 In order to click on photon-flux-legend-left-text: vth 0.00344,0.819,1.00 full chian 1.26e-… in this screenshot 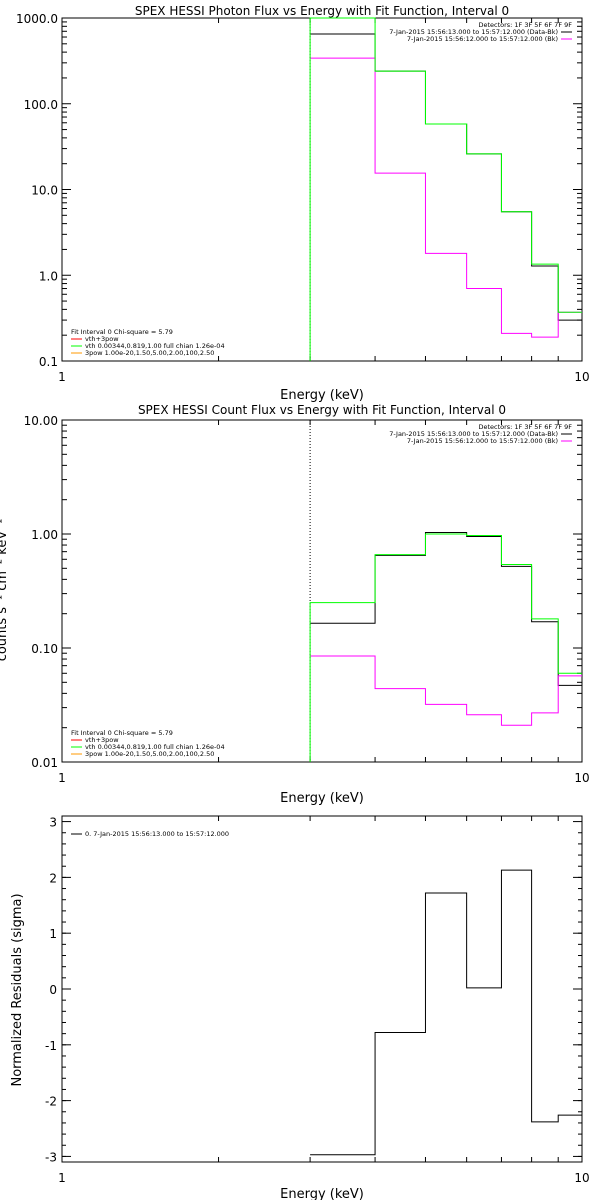, I will do `click(155, 346)`.